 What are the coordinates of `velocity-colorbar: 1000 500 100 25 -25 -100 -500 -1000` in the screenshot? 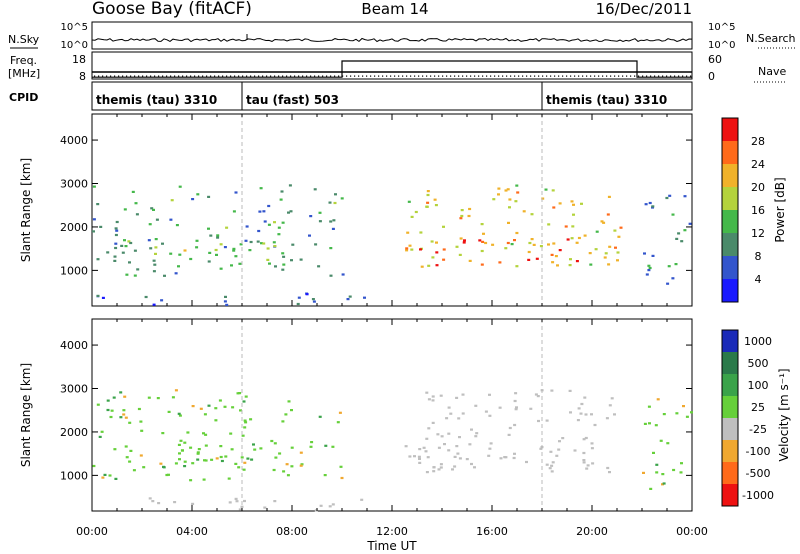 It's located at (747, 418).